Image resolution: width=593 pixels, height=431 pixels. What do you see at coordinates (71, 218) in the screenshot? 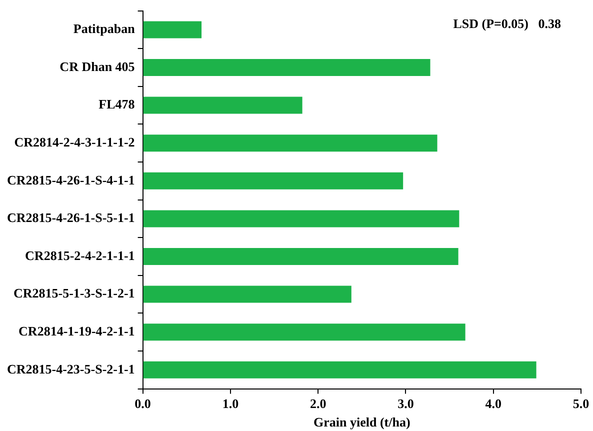
I see `y-tick-label: CR2815-4-26-1-S-5-1-1` at bounding box center [71, 218].